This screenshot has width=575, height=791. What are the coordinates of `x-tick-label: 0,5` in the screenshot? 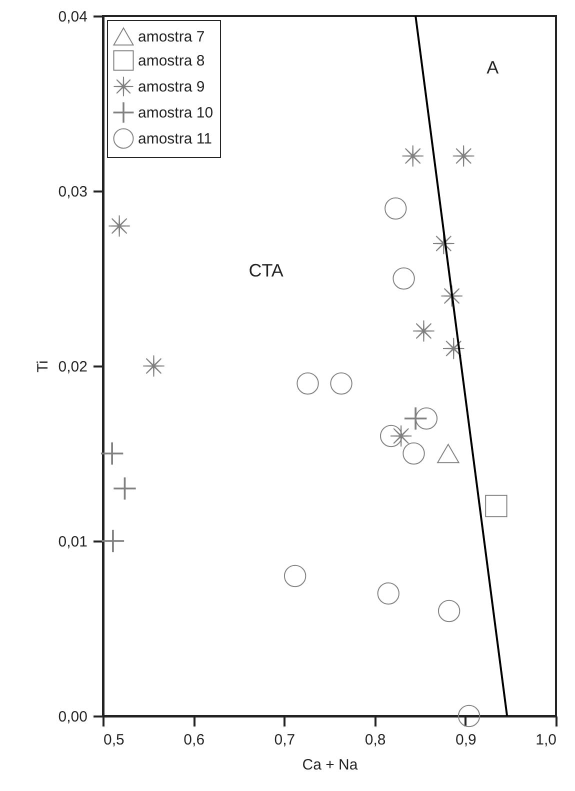 It's located at (114, 740).